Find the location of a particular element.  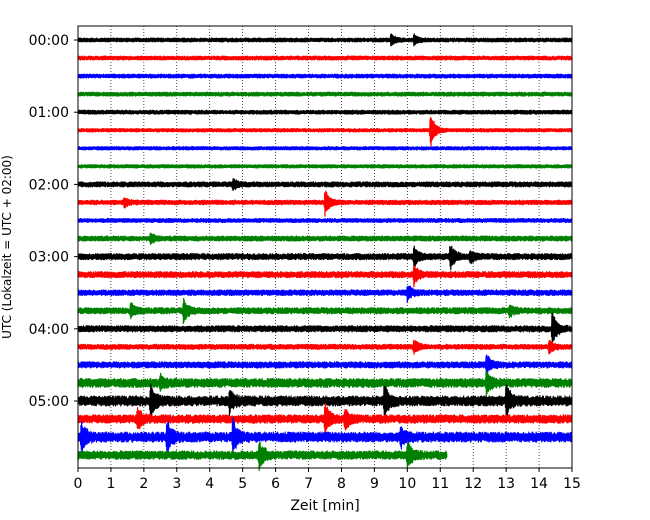

x-tick-label: 9 is located at coordinates (374, 484).